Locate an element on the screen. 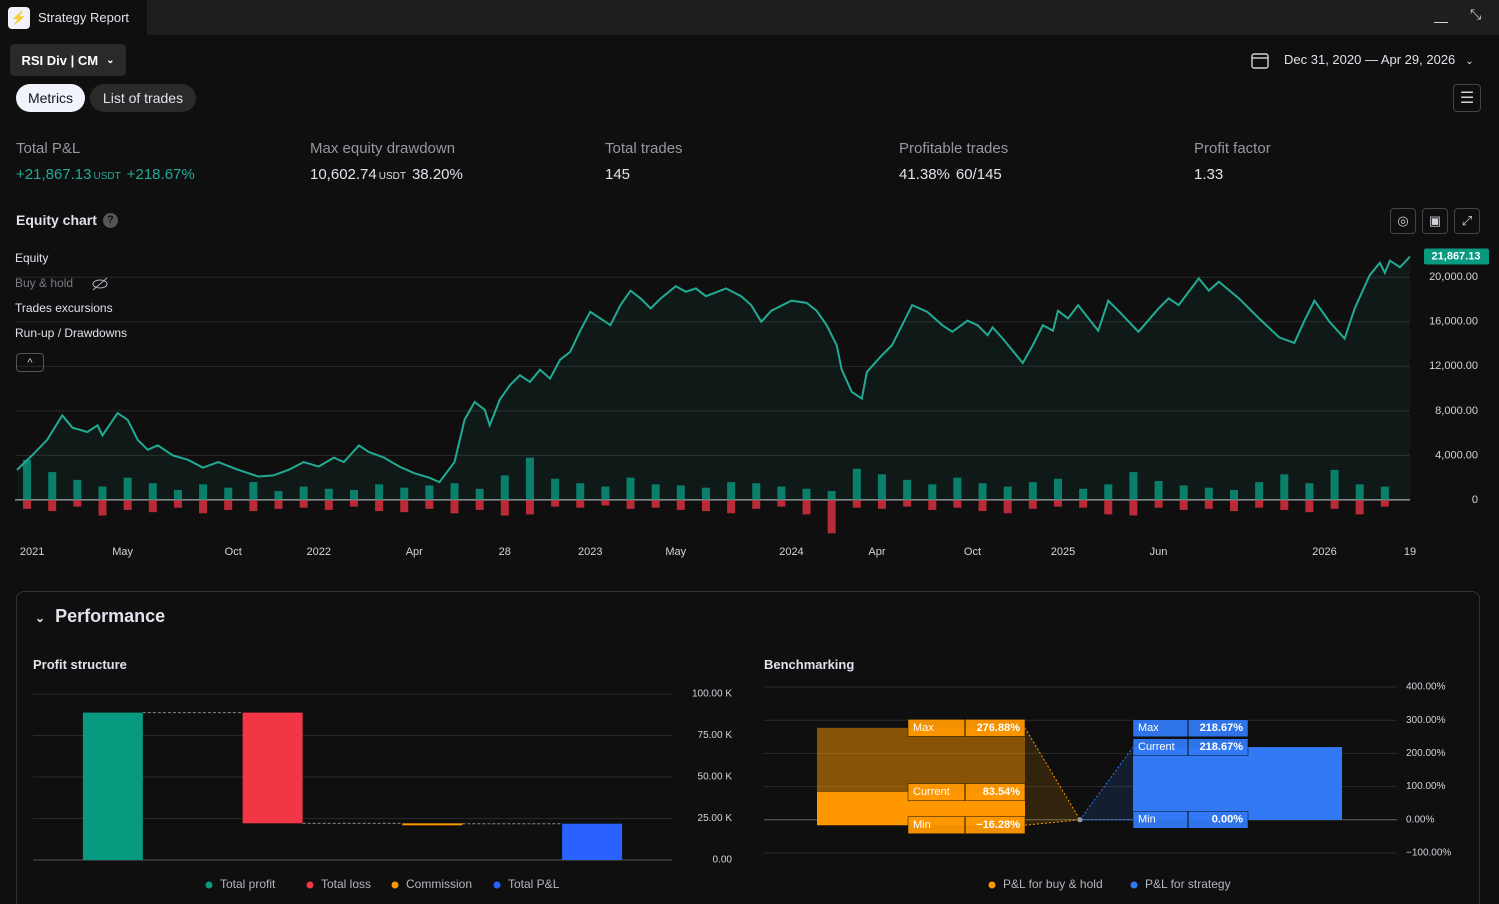 The image size is (1499, 904). y-tick-label: 4,000.00 is located at coordinates (1456, 455).